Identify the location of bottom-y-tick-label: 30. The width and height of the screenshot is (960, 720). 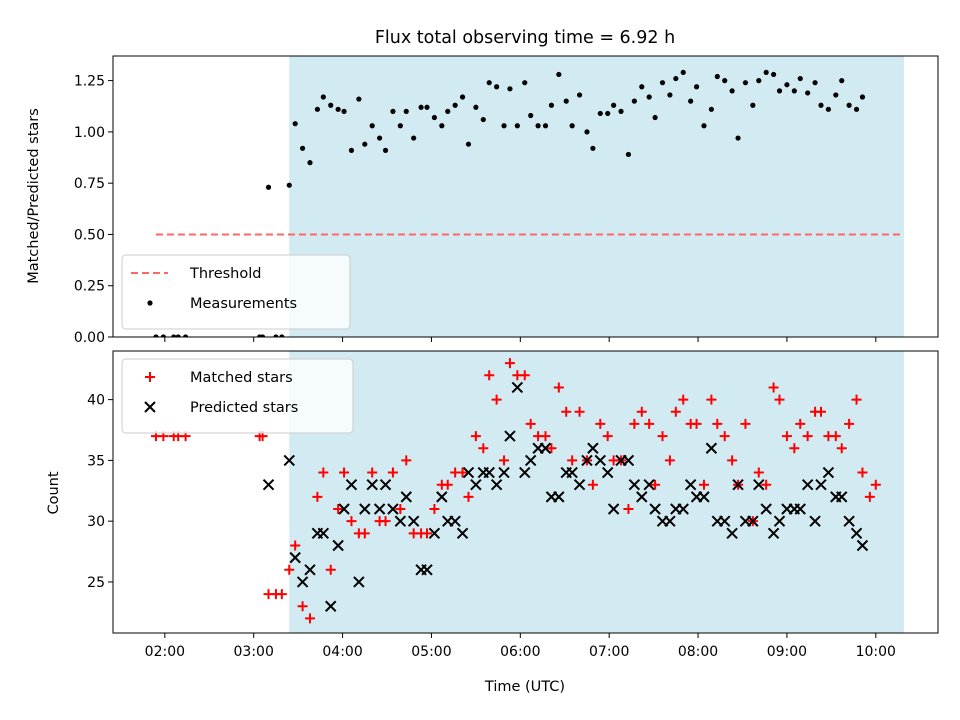
(96, 522).